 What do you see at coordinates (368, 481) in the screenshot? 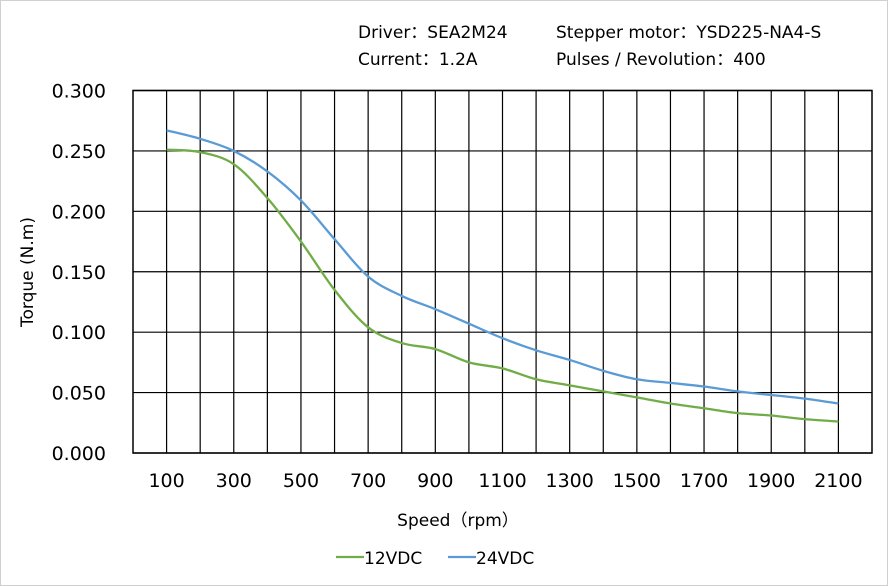
I see `x-tick-label: 700` at bounding box center [368, 481].